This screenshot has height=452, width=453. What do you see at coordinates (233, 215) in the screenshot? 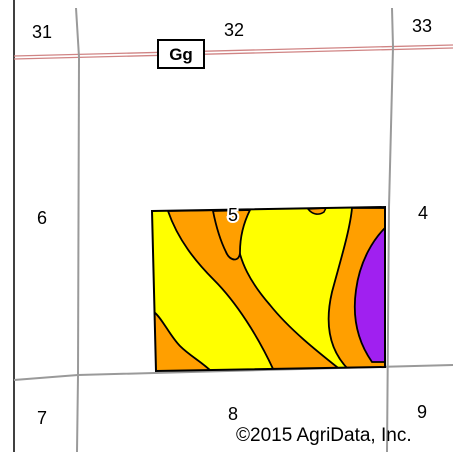
I see `section-5-label: 5` at bounding box center [233, 215].